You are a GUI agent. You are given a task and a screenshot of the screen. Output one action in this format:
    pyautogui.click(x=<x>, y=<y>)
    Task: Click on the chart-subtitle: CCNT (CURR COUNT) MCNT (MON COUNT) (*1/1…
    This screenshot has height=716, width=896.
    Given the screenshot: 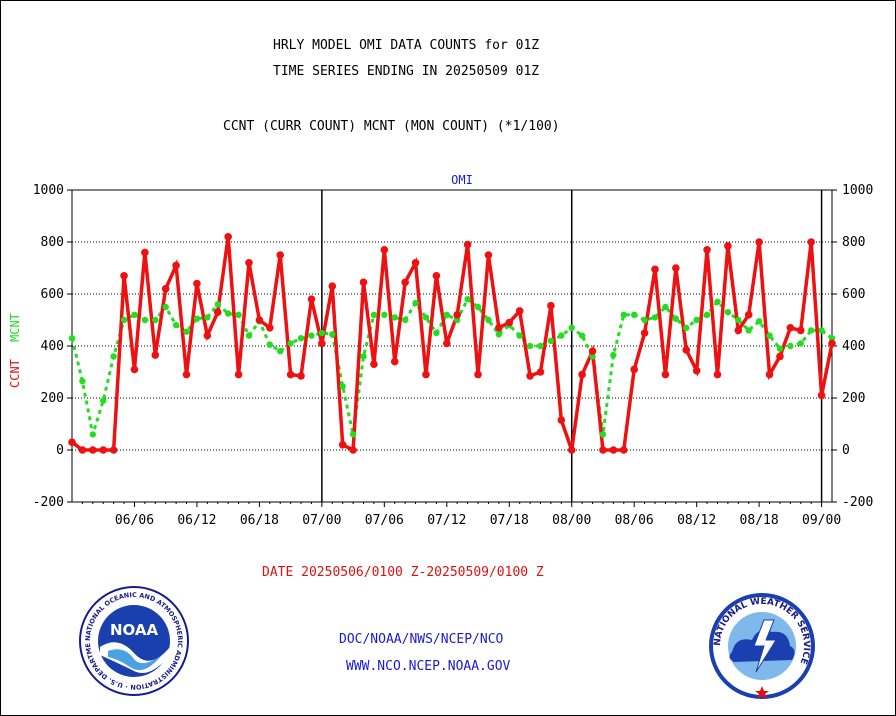 What is the action you would take?
    pyautogui.click(x=391, y=126)
    